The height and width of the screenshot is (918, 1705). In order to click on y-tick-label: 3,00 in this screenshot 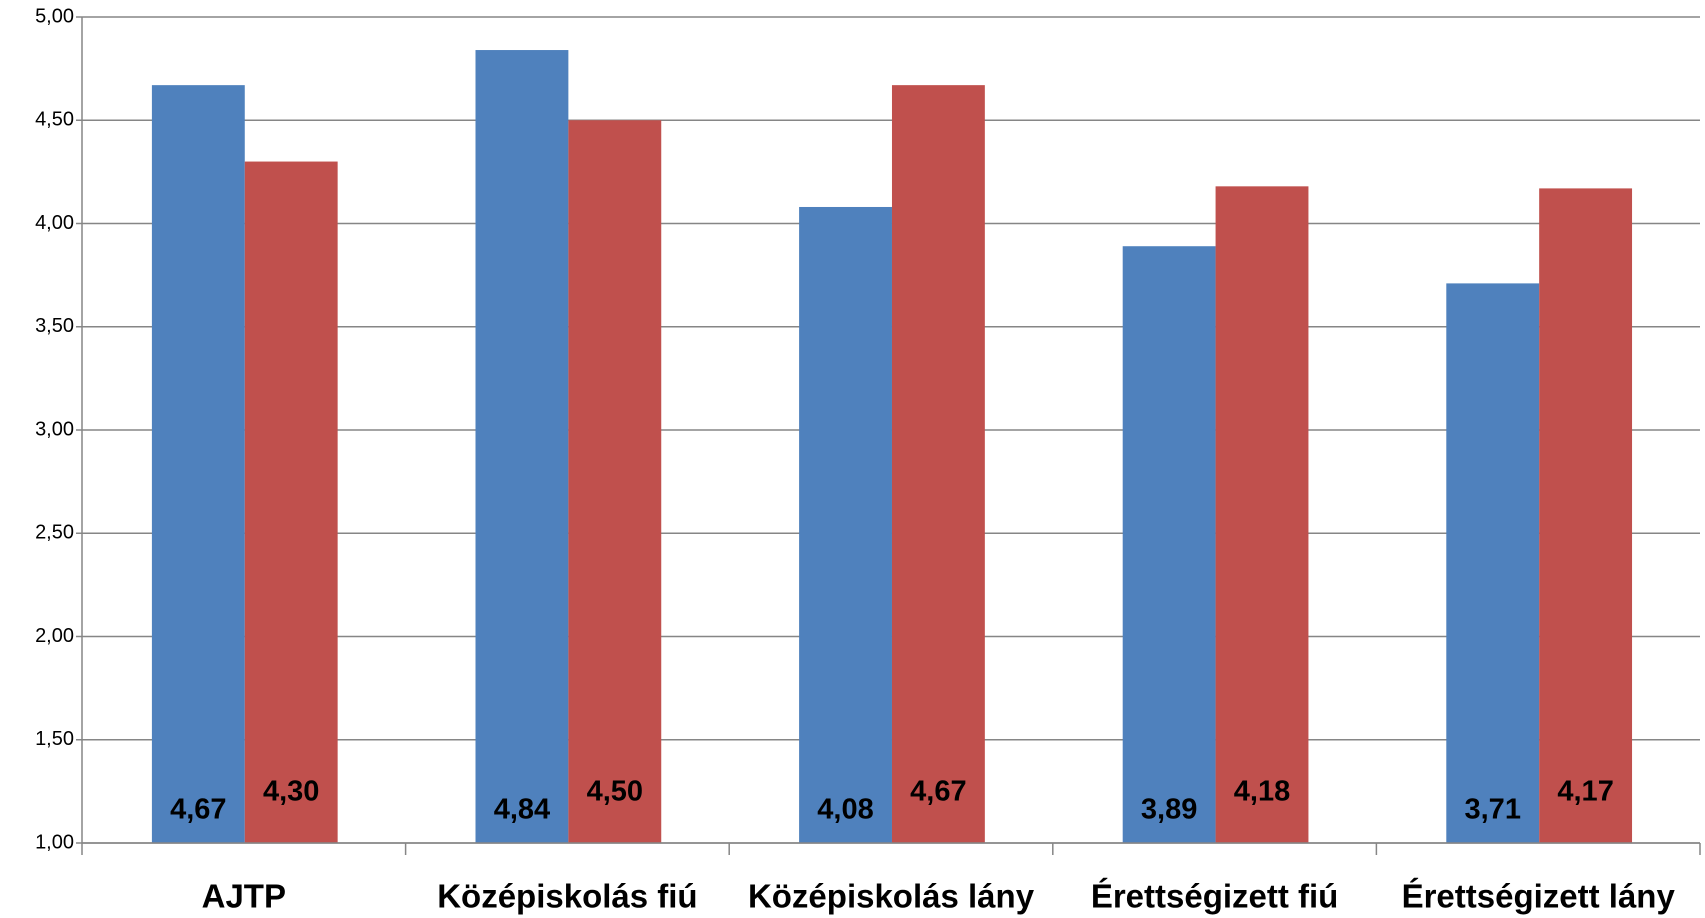, I will do `click(54, 429)`.